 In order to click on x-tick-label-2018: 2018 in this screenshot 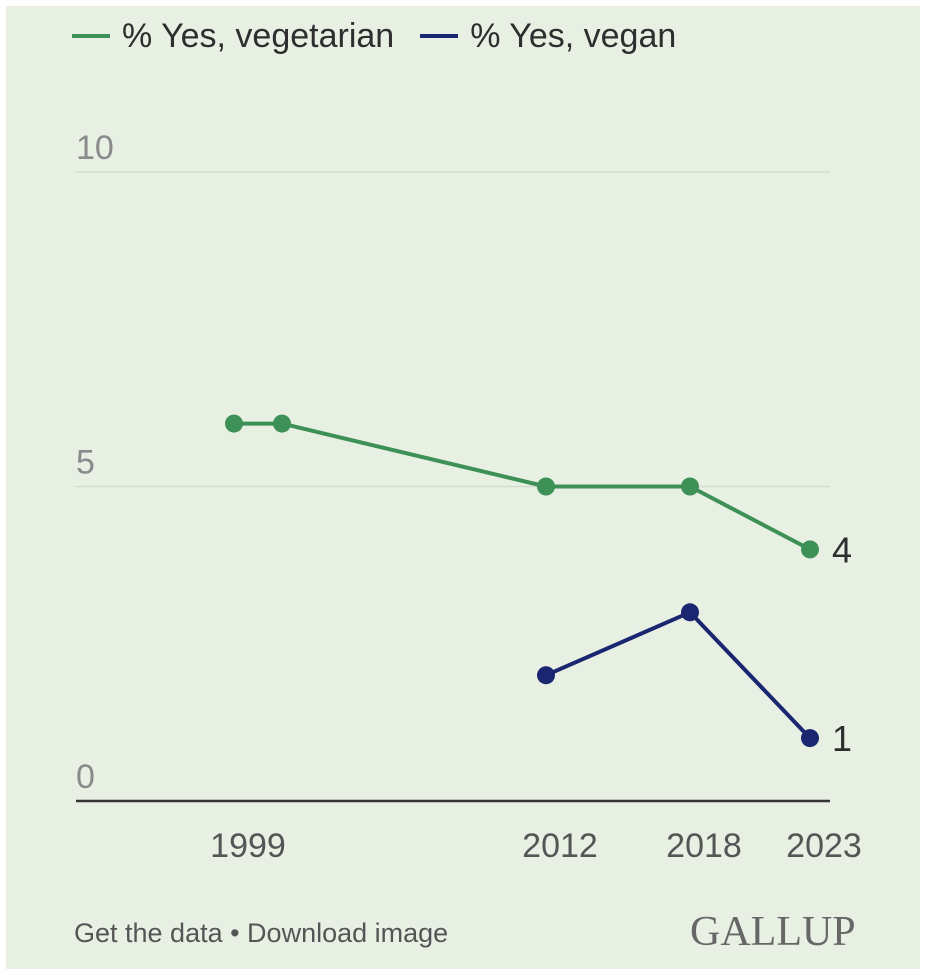, I will do `click(704, 846)`.